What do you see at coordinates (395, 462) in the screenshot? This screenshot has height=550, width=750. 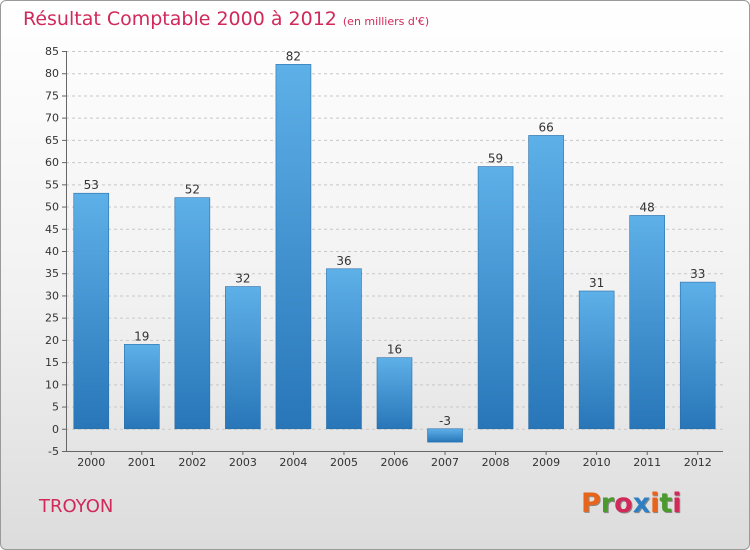 I see `x-tick-label: 2006` at bounding box center [395, 462].